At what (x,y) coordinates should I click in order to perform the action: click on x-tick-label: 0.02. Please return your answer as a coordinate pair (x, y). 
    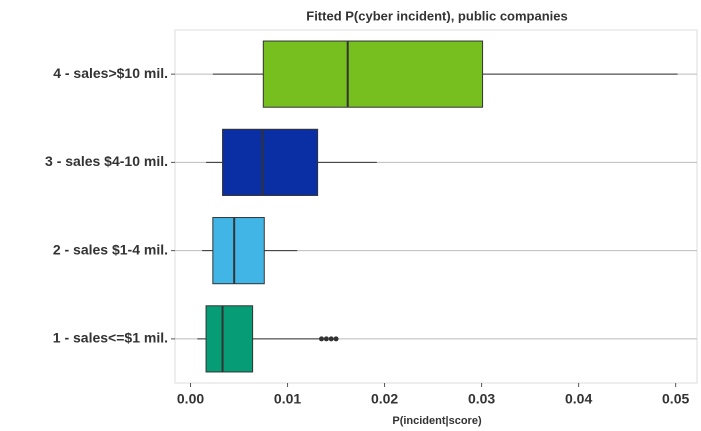
    Looking at the image, I should click on (384, 399).